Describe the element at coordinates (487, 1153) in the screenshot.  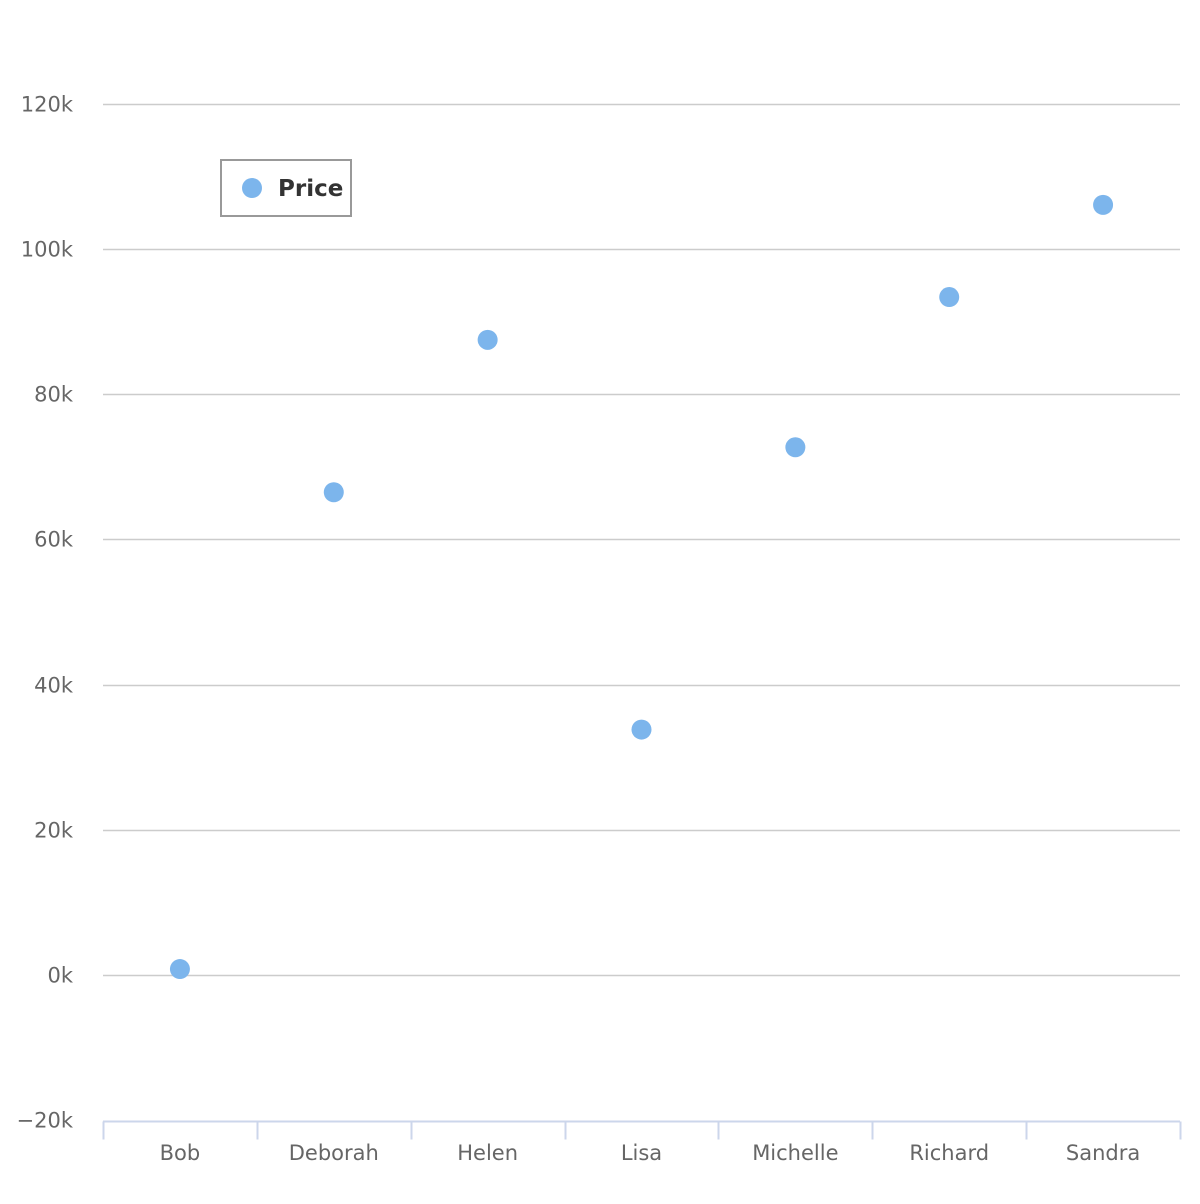
I see `x-tick-label: Helen` at that location.